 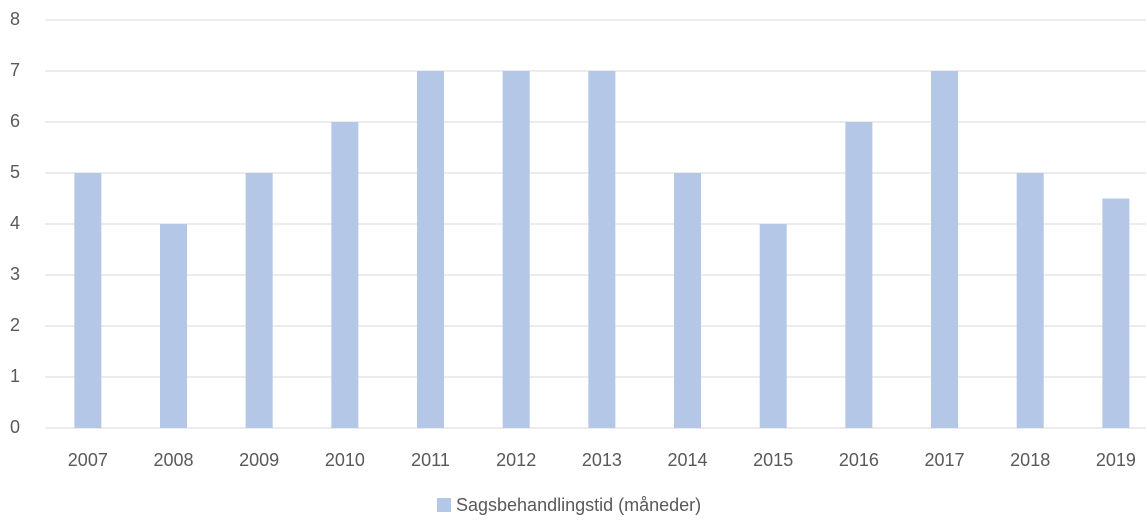 I want to click on x-tick-label: 2012, so click(x=516, y=460).